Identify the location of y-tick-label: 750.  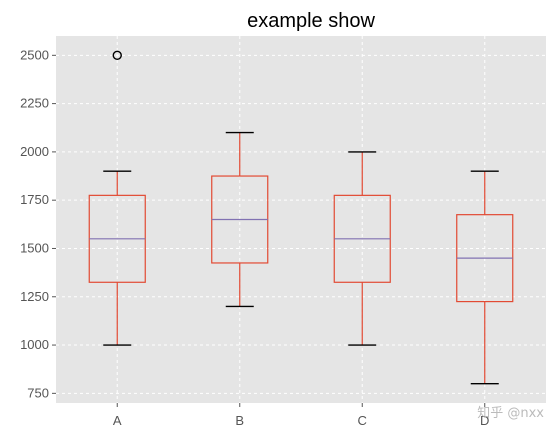
(38, 392).